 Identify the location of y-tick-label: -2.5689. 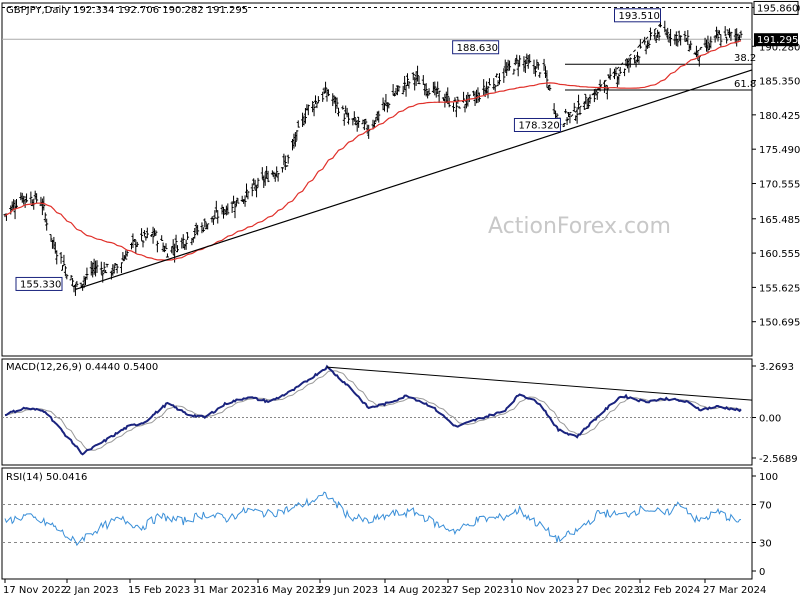
(778, 459).